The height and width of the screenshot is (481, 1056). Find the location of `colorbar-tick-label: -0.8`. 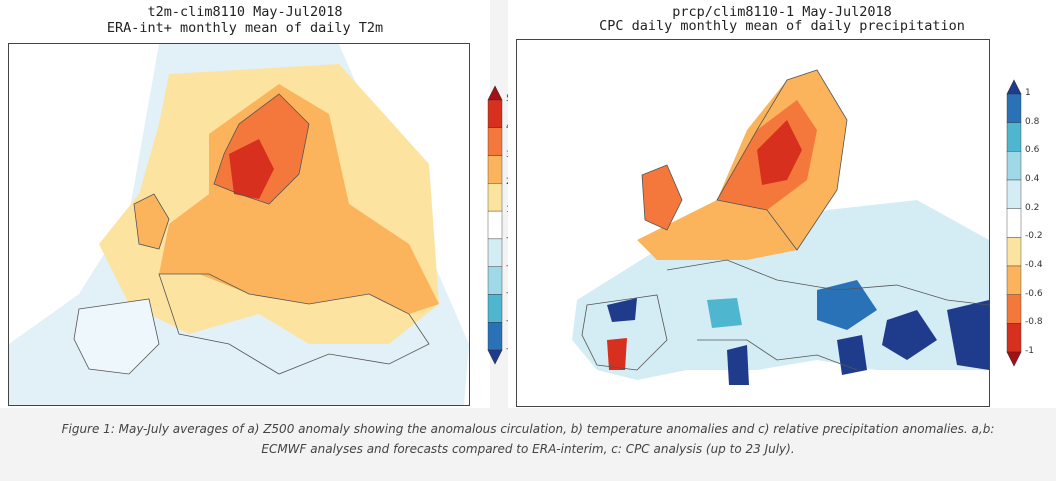

colorbar-tick-label: -0.8 is located at coordinates (1034, 322).